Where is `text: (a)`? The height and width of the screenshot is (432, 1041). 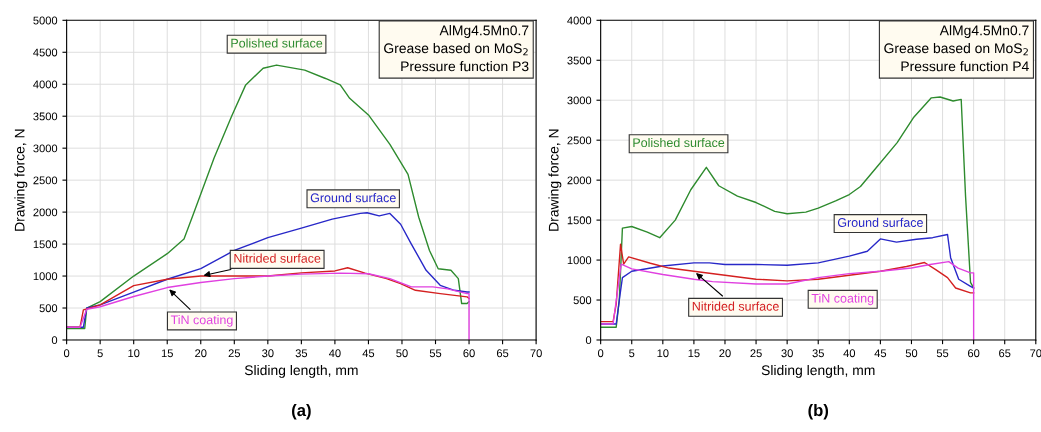 text: (a) is located at coordinates (301, 411).